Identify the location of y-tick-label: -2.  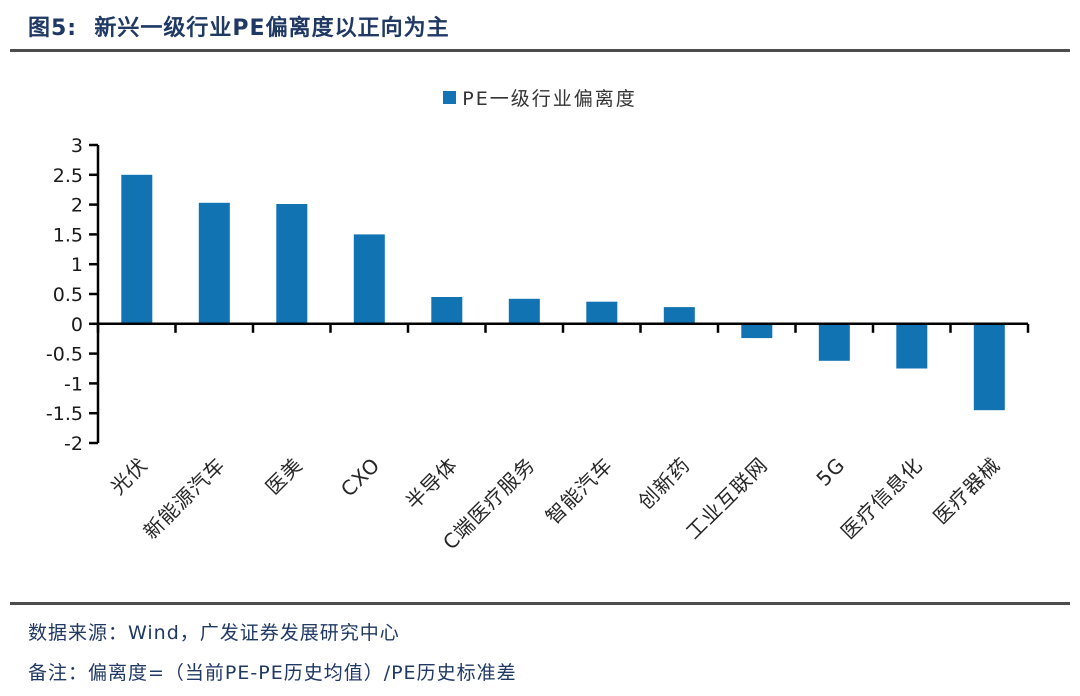
(73, 444).